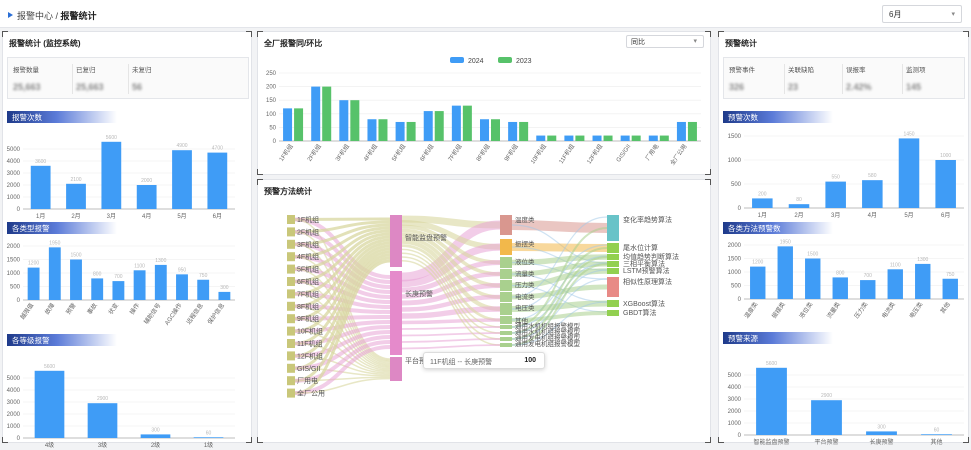  What do you see at coordinates (741, 43) in the screenshot?
I see `warning-stats-title: 预警统计` at bounding box center [741, 43].